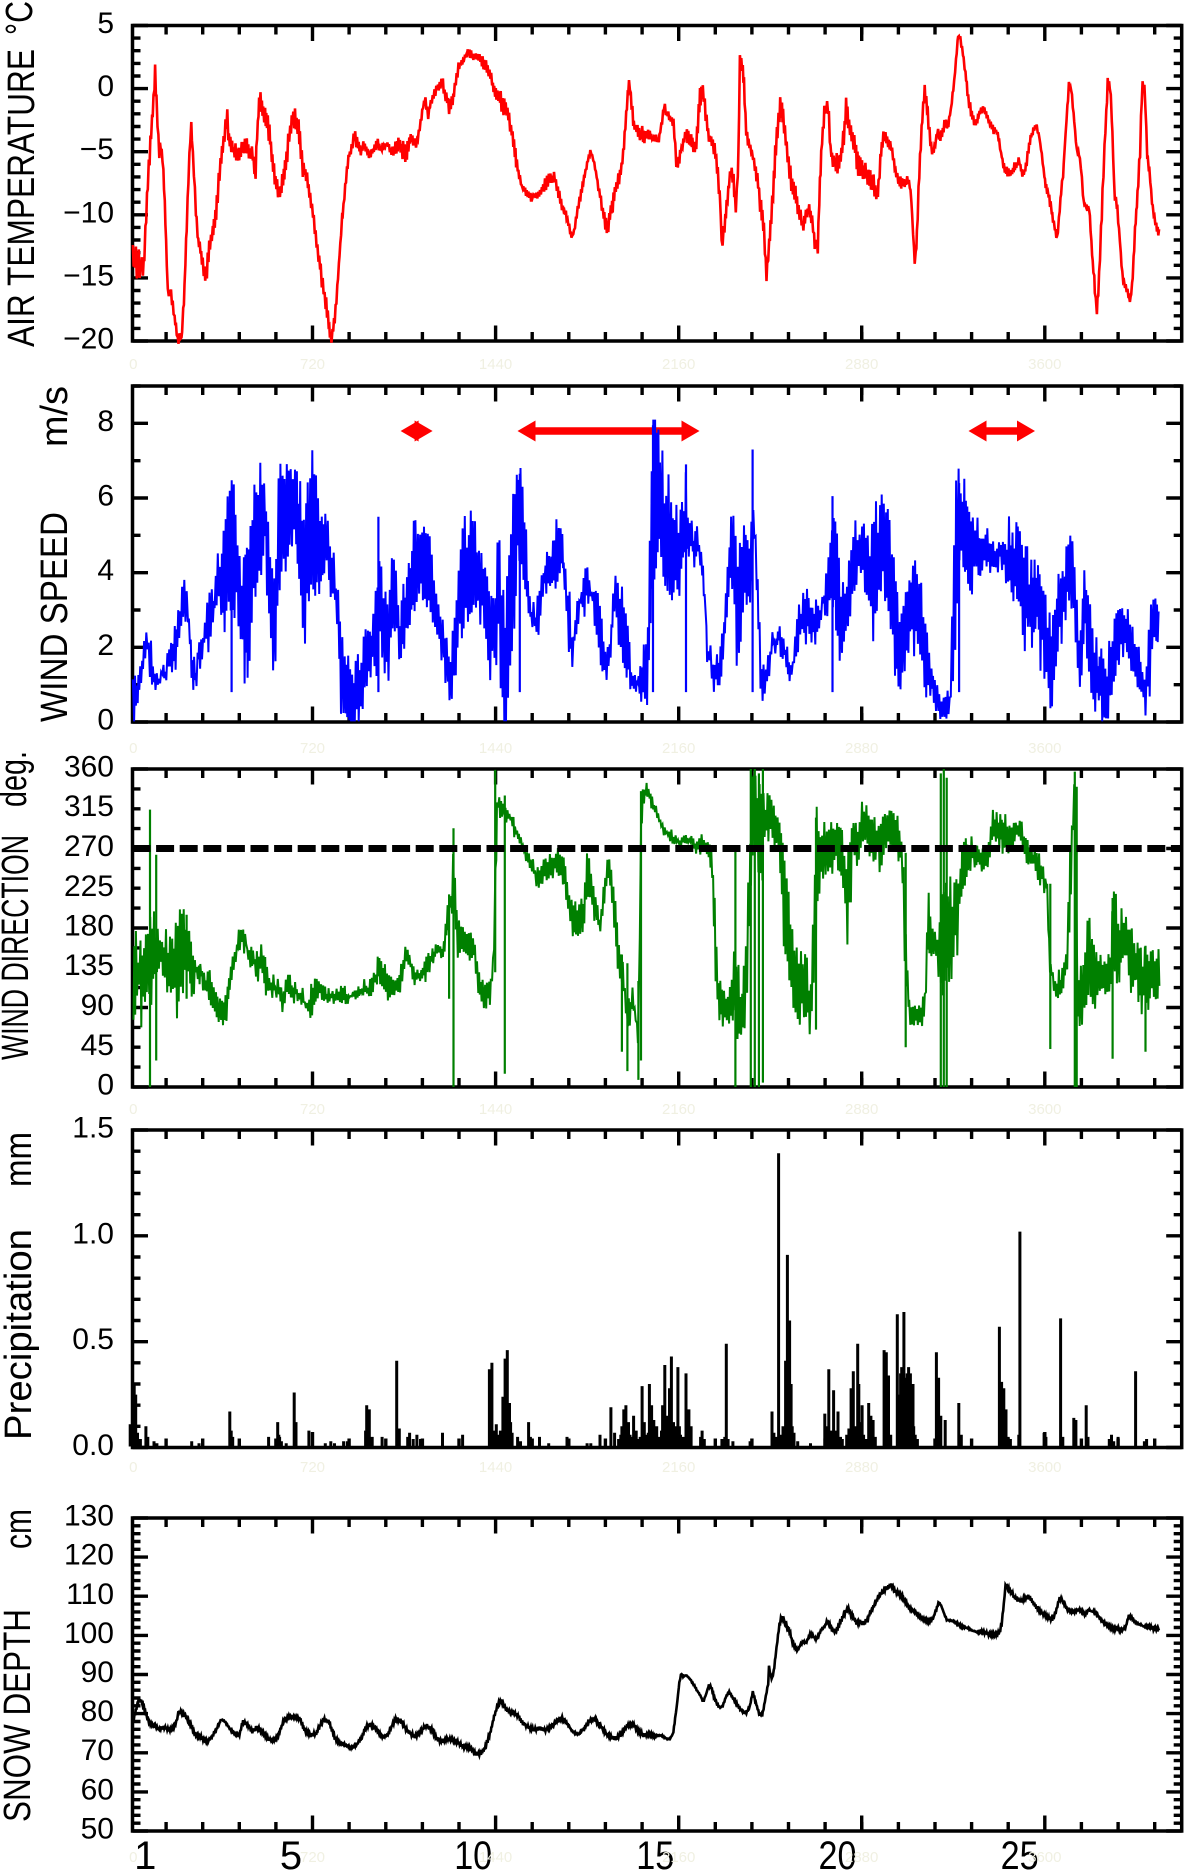 The width and height of the screenshot is (1186, 1875). Describe the element at coordinates (88, 212) in the screenshot. I see `svg-text: −10` at that location.